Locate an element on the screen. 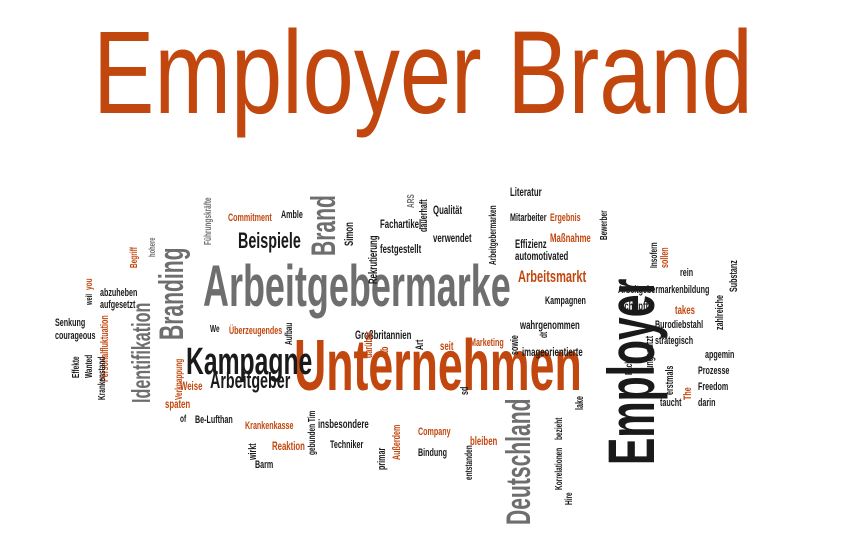 The width and height of the screenshot is (845, 549). cloud-word: zahlreiche is located at coordinates (720, 312).